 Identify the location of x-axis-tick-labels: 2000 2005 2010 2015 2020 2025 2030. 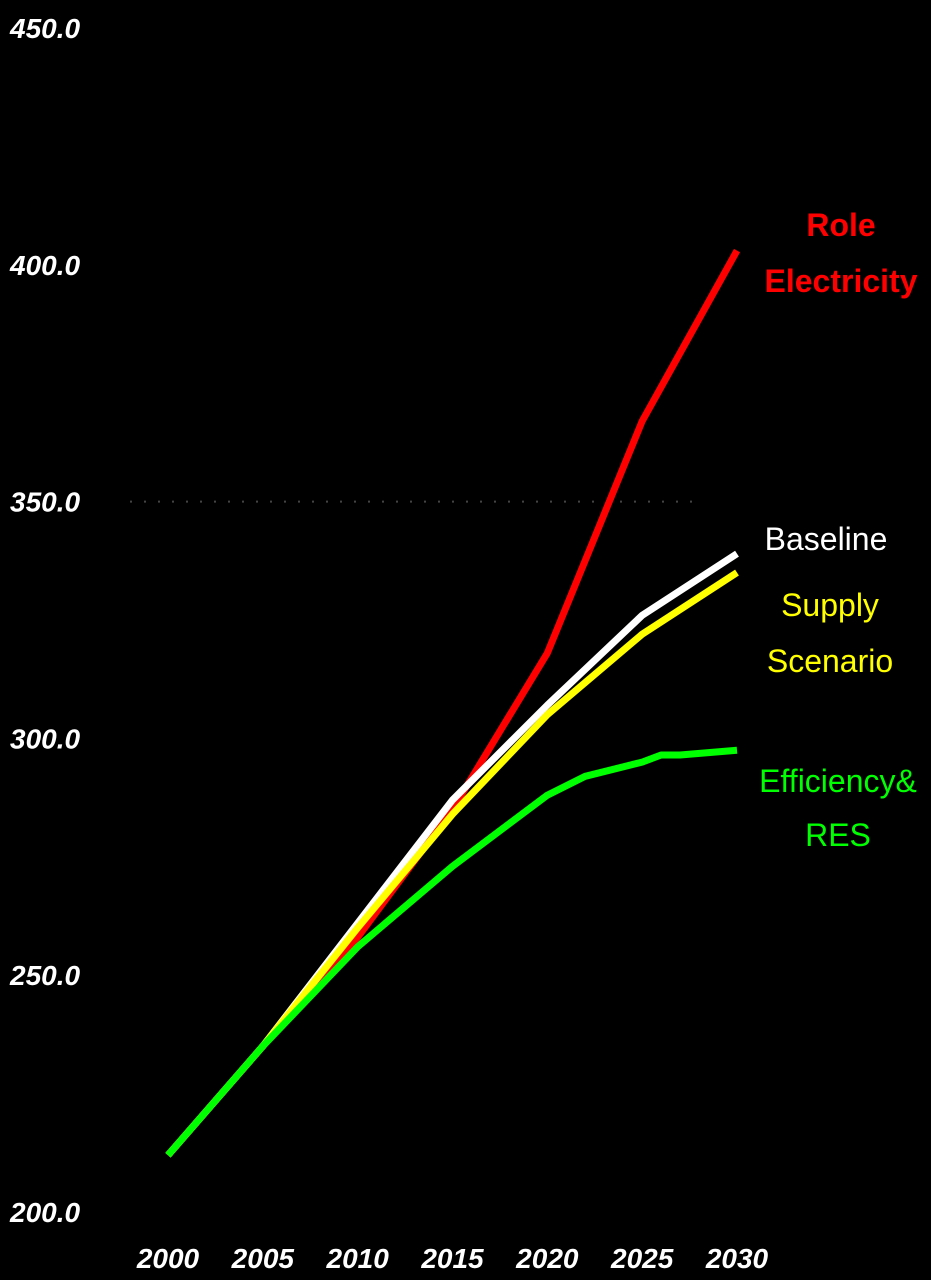
(452, 1258).